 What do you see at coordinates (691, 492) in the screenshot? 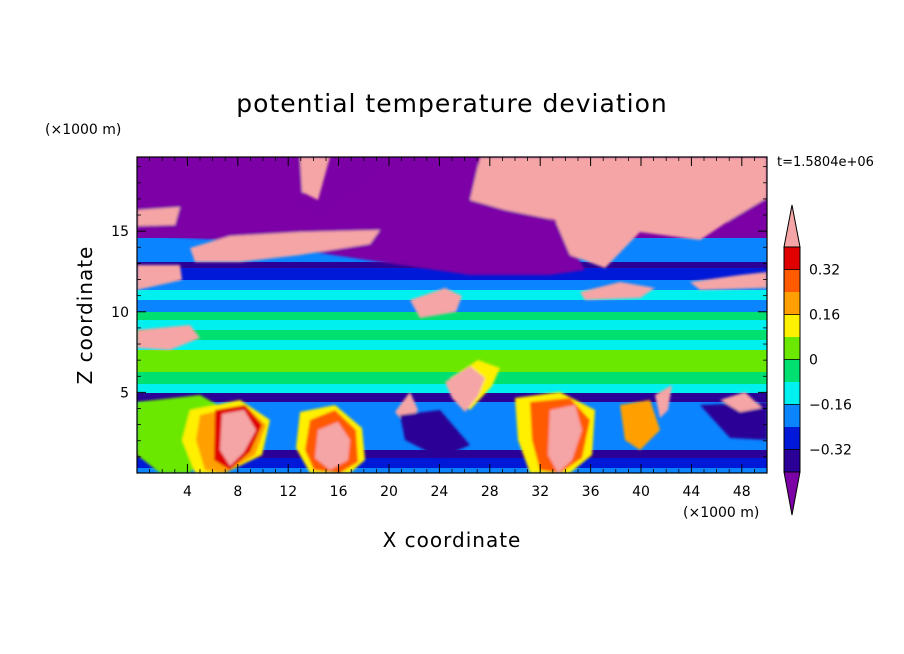
I see `x-tick-label: 44` at bounding box center [691, 492].